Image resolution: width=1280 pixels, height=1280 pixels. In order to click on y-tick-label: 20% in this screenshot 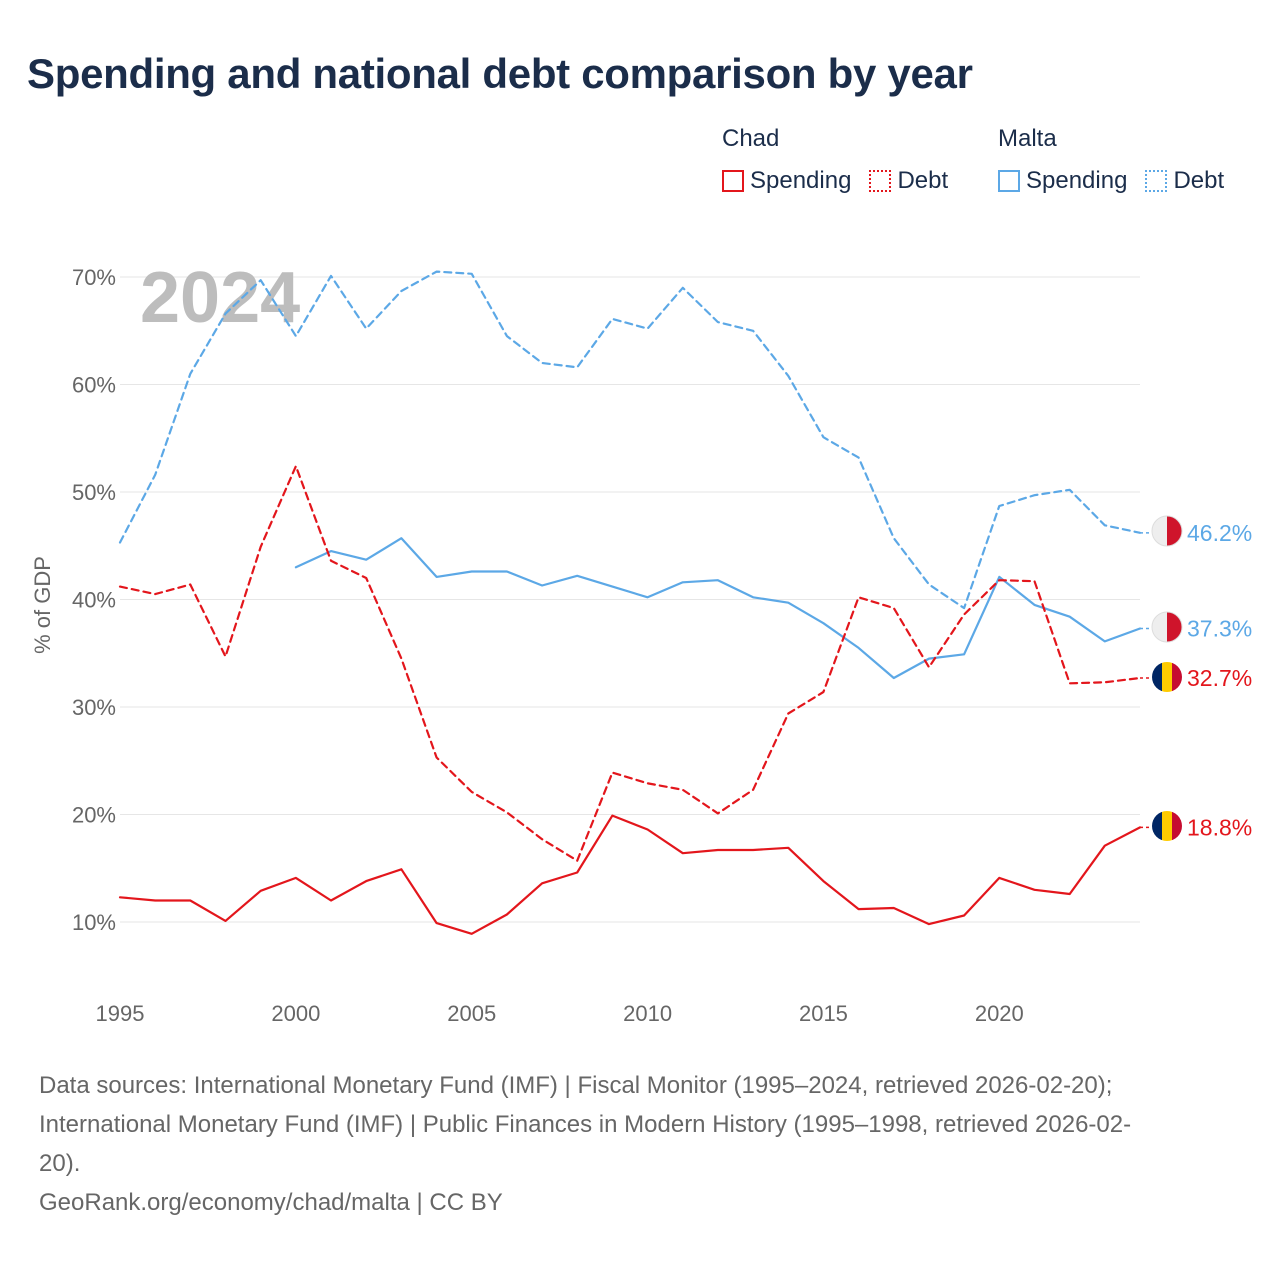, I will do `click(94, 815)`.